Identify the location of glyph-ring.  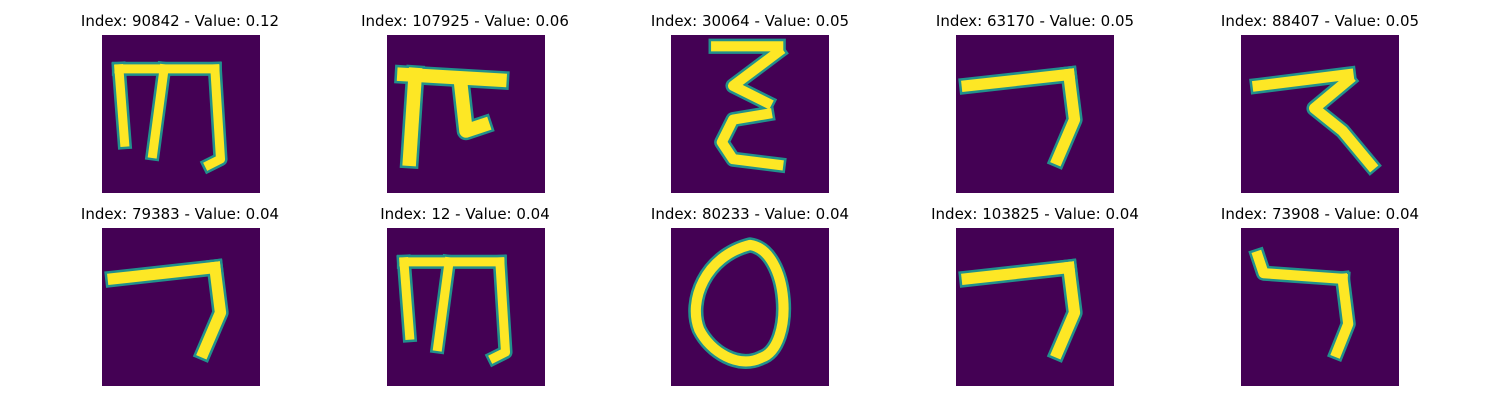
(750, 307).